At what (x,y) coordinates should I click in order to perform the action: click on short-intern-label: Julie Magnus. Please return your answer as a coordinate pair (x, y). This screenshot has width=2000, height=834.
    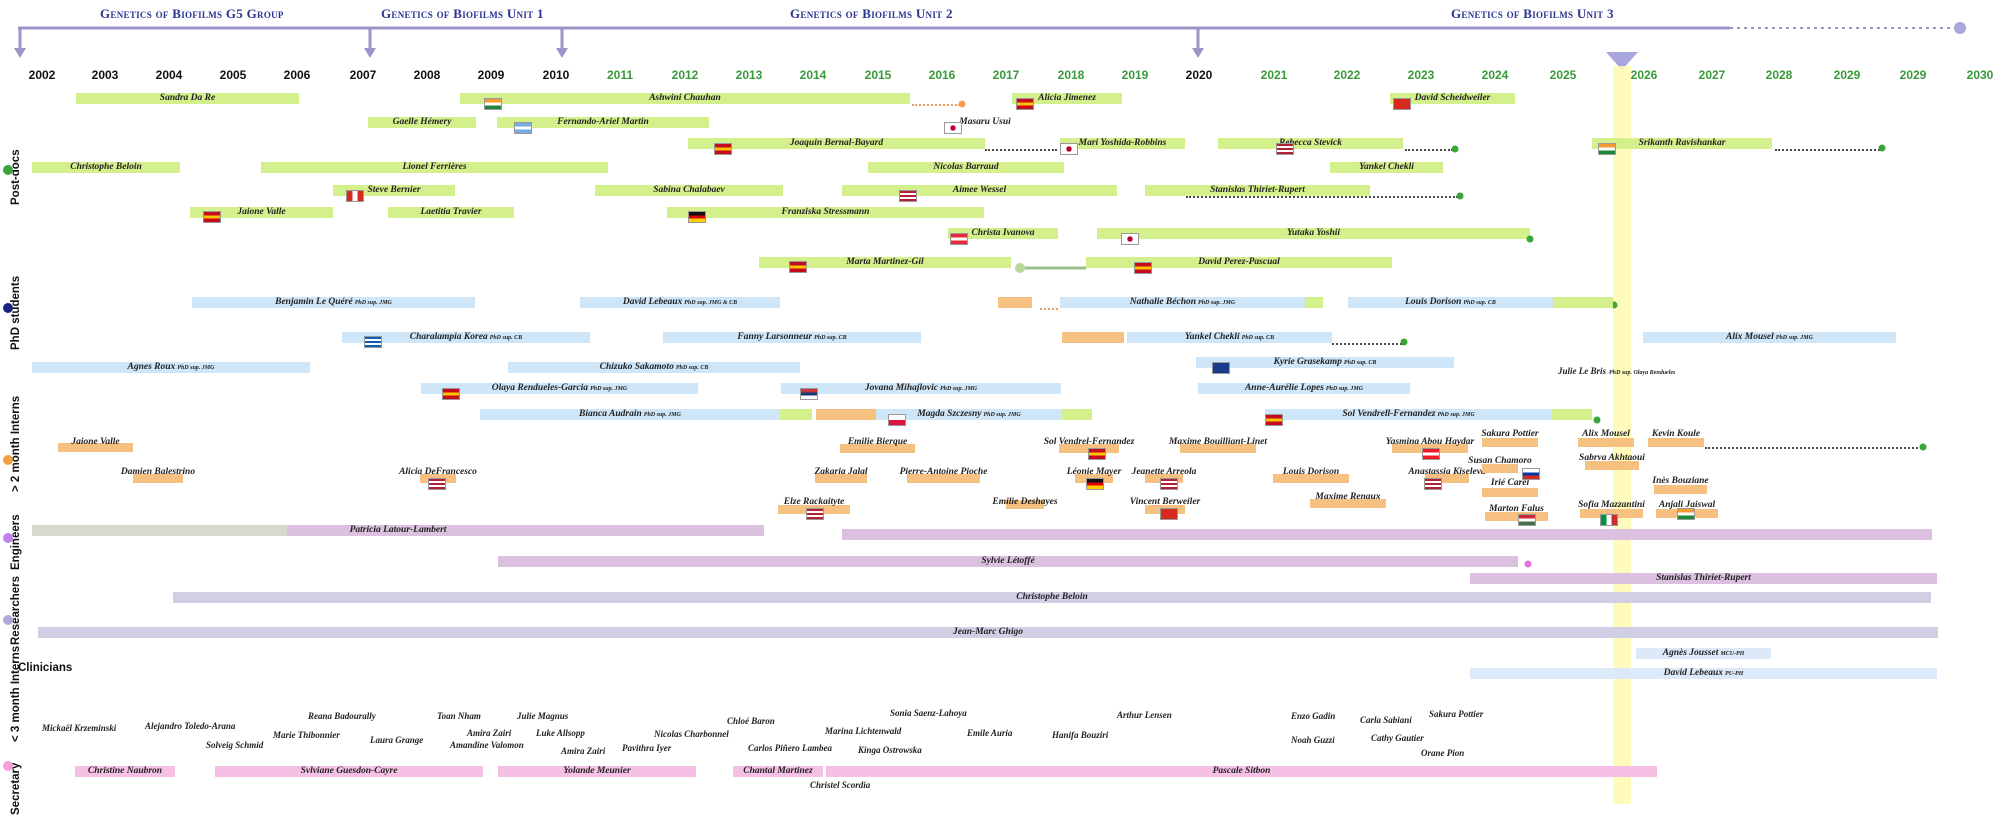
    Looking at the image, I should click on (543, 716).